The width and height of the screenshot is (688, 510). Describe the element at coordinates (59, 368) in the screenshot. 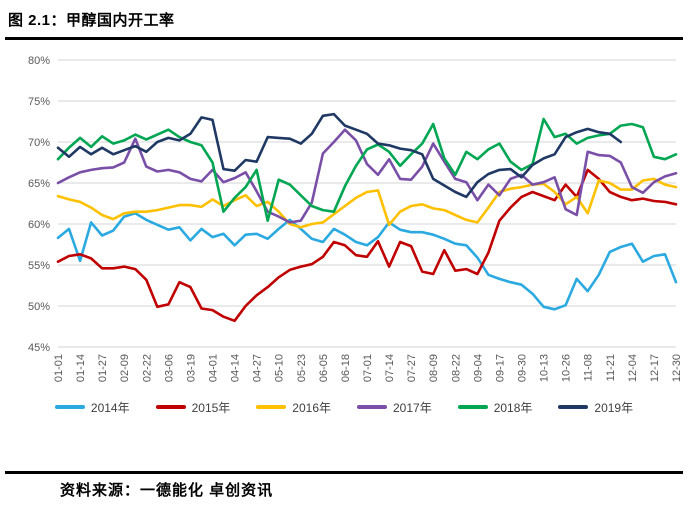

I see `x-tick-label: 01-01` at that location.